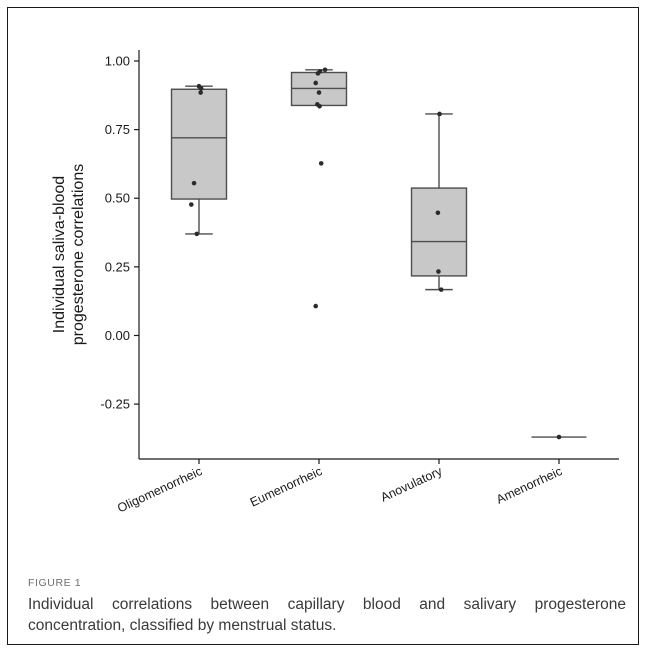 The height and width of the screenshot is (655, 648). What do you see at coordinates (117, 266) in the screenshot?
I see `y-tick-label: 0.25` at bounding box center [117, 266].